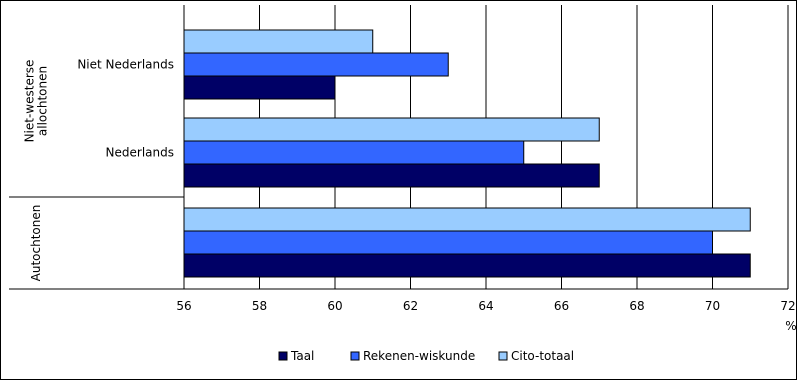 The width and height of the screenshot is (797, 381). I want to click on category-label: Niet Nederlands, so click(125, 65).